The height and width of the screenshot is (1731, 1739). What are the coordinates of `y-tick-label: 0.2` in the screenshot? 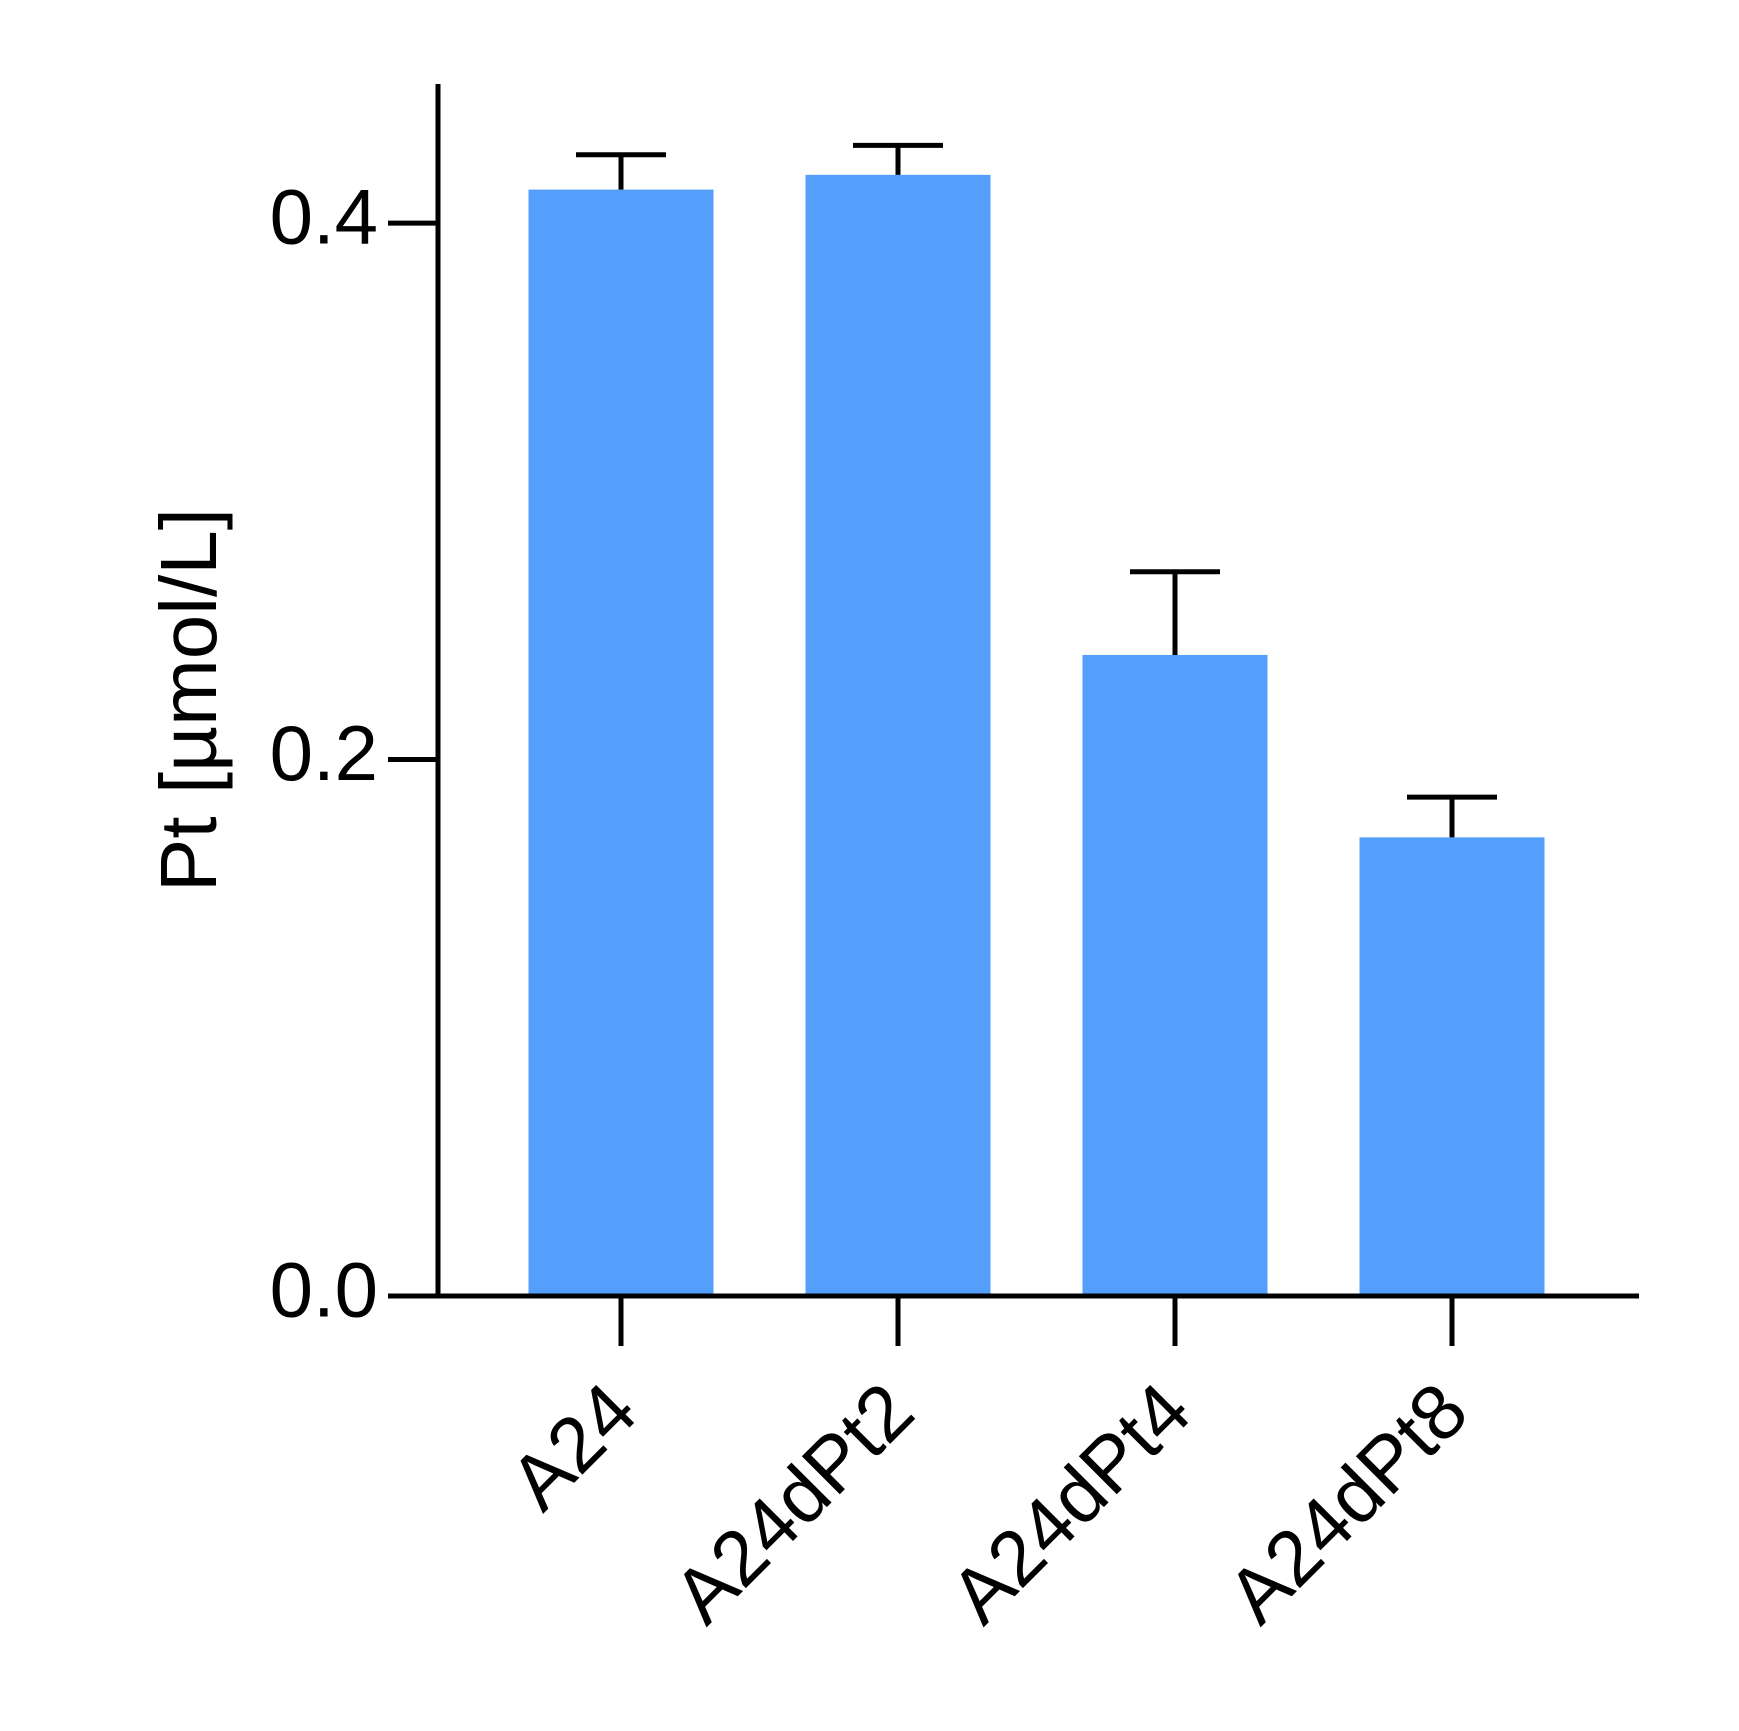 It's located at (324, 753).